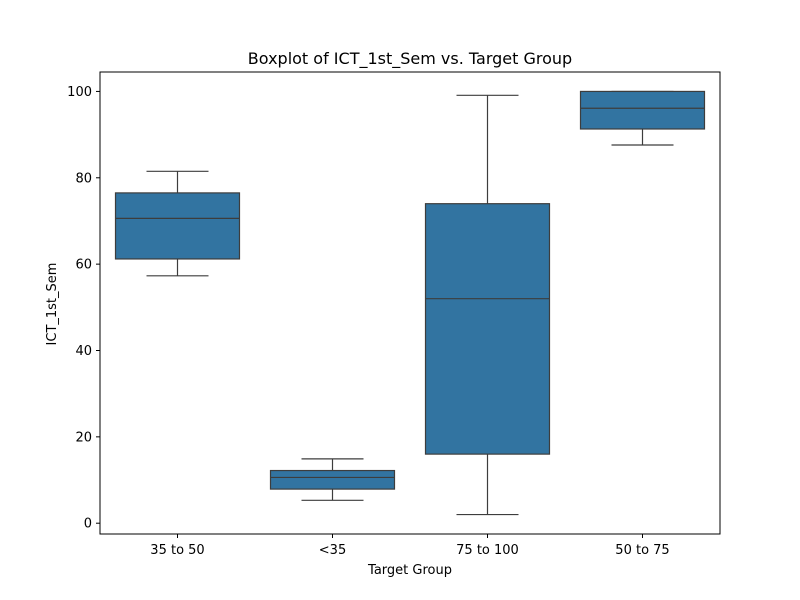 This screenshot has width=800, height=600. What do you see at coordinates (177, 550) in the screenshot?
I see `x-tick-label: 35 to 50` at bounding box center [177, 550].